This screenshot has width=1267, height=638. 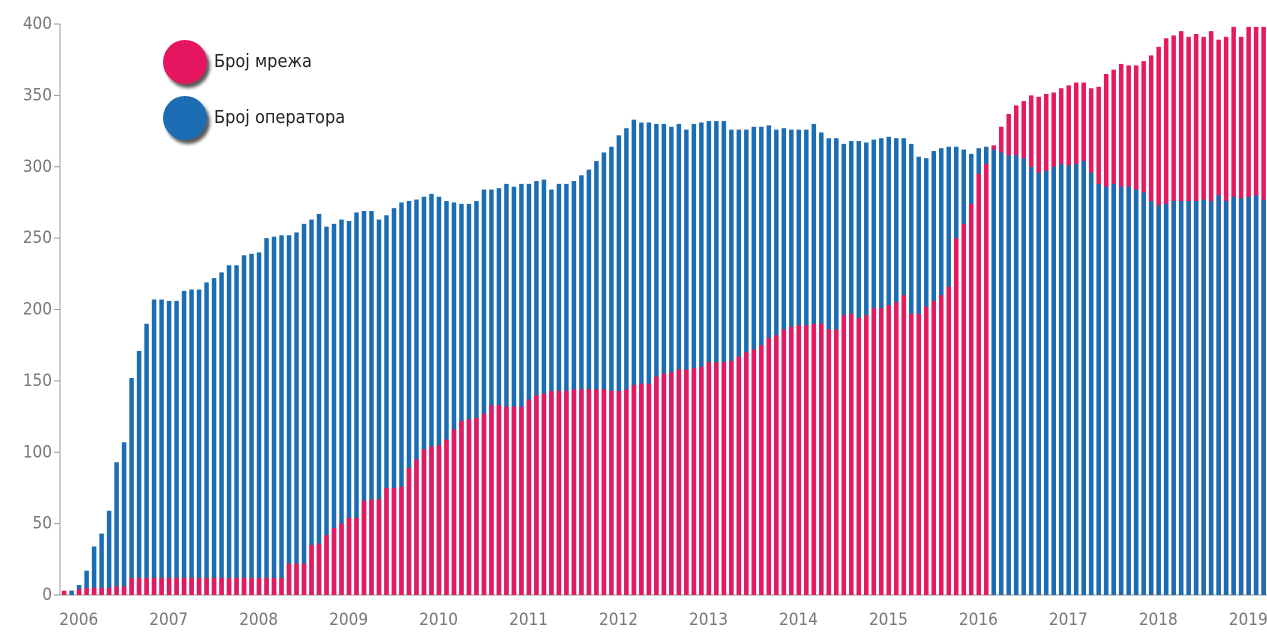 What do you see at coordinates (78, 620) in the screenshot?
I see `x-tick-label: 2006` at bounding box center [78, 620].